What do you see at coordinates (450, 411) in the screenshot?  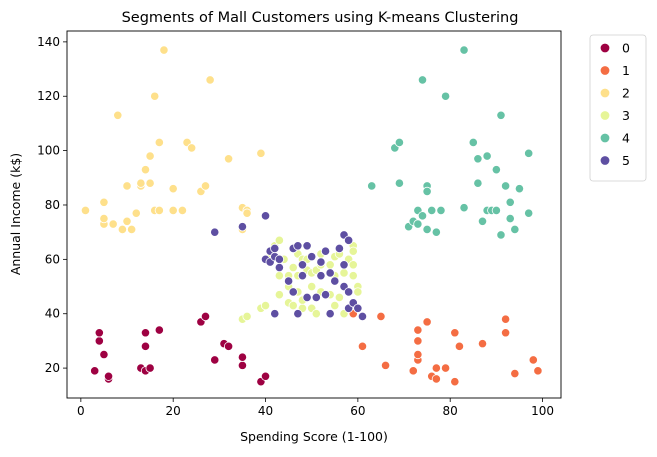 I see `x-tick-label: 80` at bounding box center [450, 411].